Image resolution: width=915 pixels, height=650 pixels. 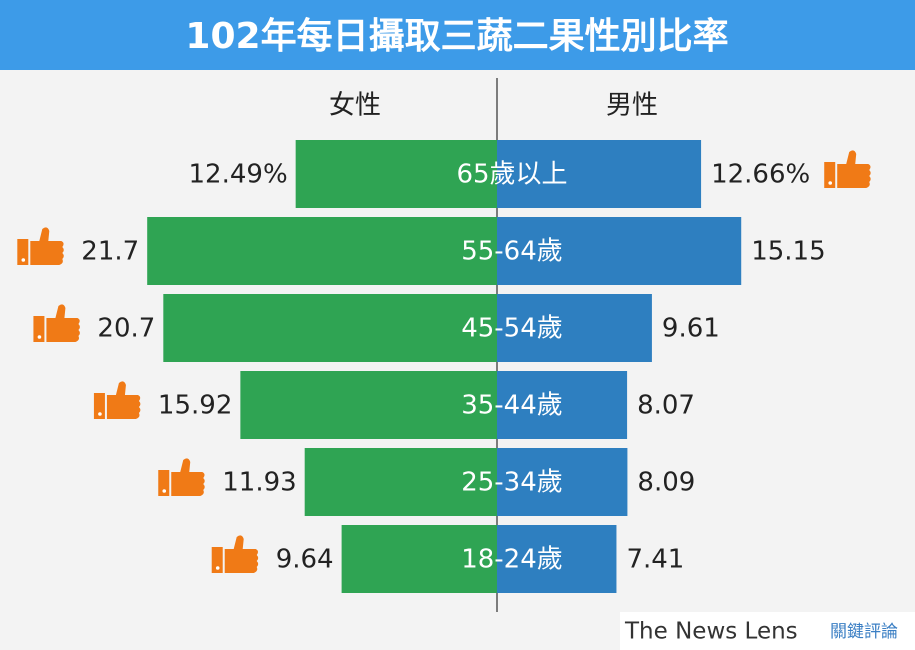 I want to click on value-label: 9.64, so click(x=305, y=560).